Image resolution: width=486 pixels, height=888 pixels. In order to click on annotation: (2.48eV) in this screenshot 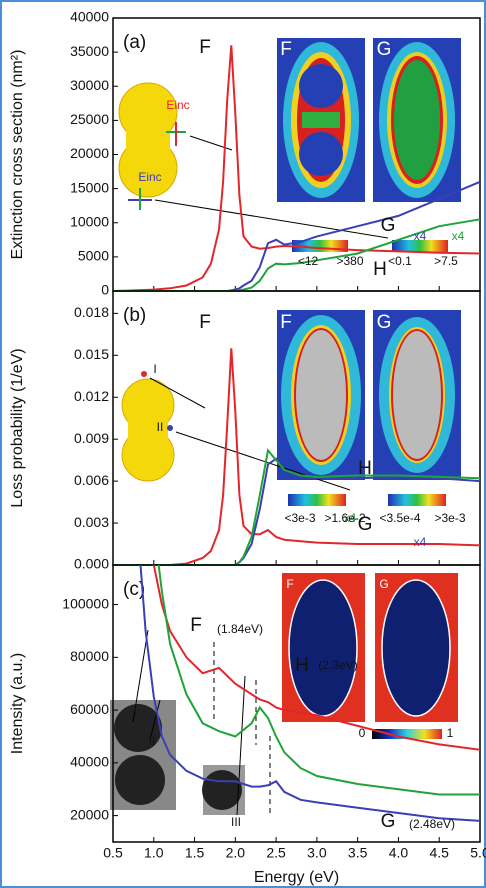, I will do `click(432, 824)`.